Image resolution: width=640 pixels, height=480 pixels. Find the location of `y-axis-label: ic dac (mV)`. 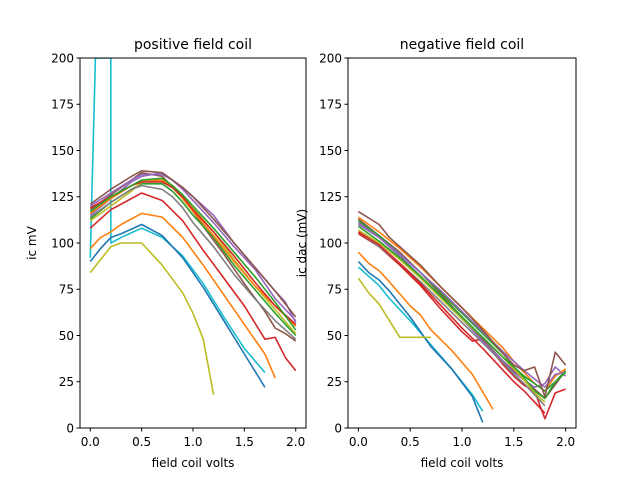

y-axis-label: ic dac (mV) is located at coordinates (302, 243).